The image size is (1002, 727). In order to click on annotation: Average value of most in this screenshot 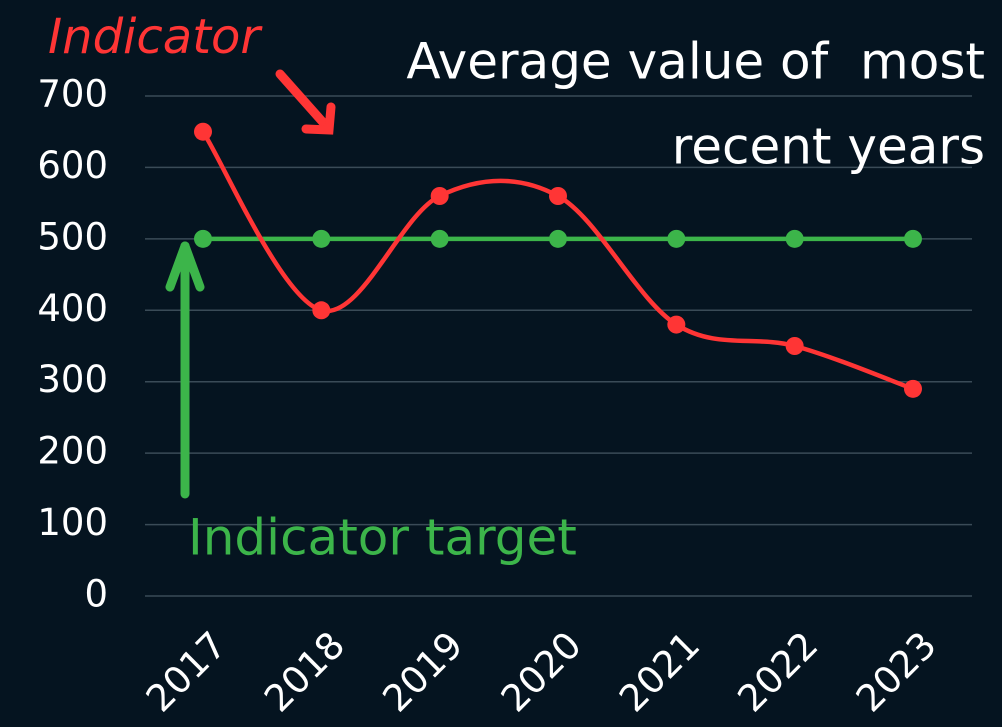, I will do `click(695, 62)`.